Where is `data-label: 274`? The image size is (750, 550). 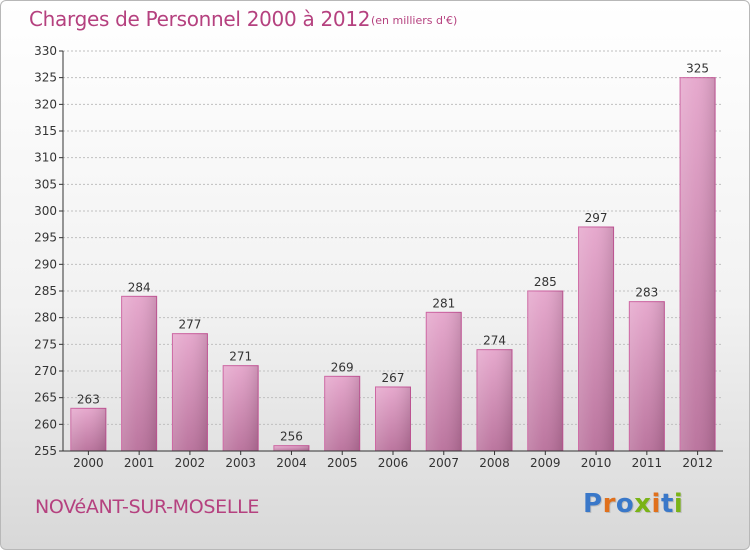 data-label: 274 is located at coordinates (494, 341).